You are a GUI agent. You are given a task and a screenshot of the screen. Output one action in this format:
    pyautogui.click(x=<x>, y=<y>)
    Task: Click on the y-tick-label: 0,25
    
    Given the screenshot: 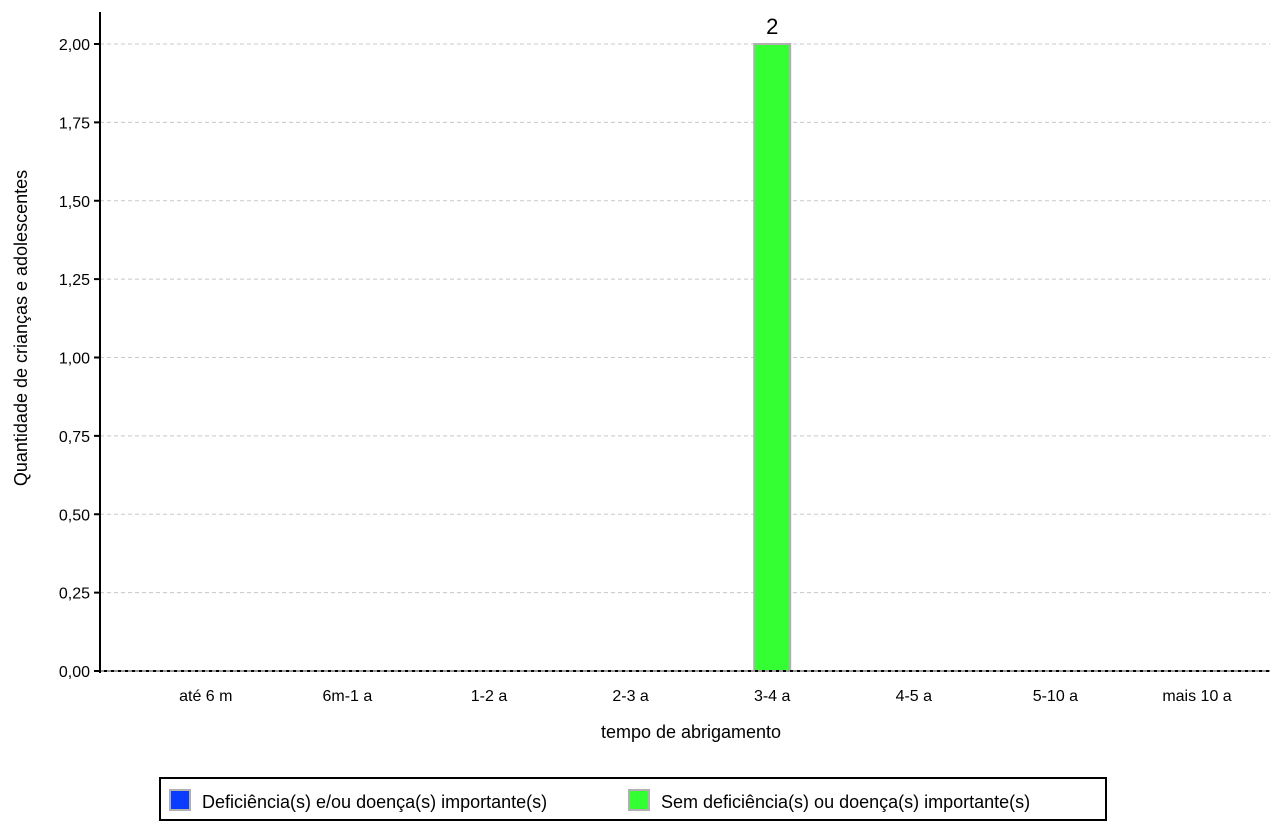 What is the action you would take?
    pyautogui.click(x=74, y=594)
    